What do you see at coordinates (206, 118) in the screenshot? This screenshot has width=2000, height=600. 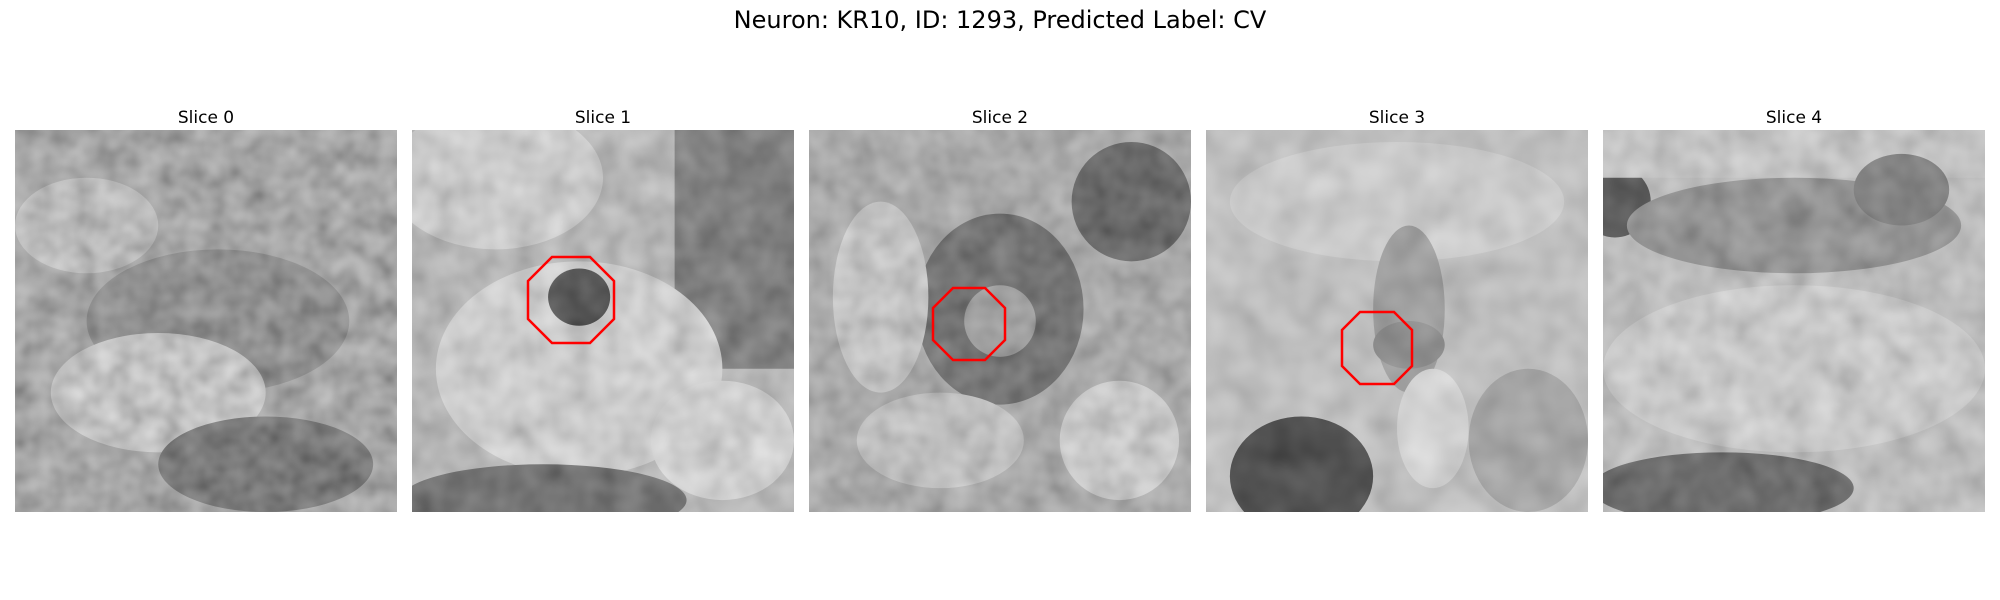 I see `slice-title: Slice 0` at bounding box center [206, 118].